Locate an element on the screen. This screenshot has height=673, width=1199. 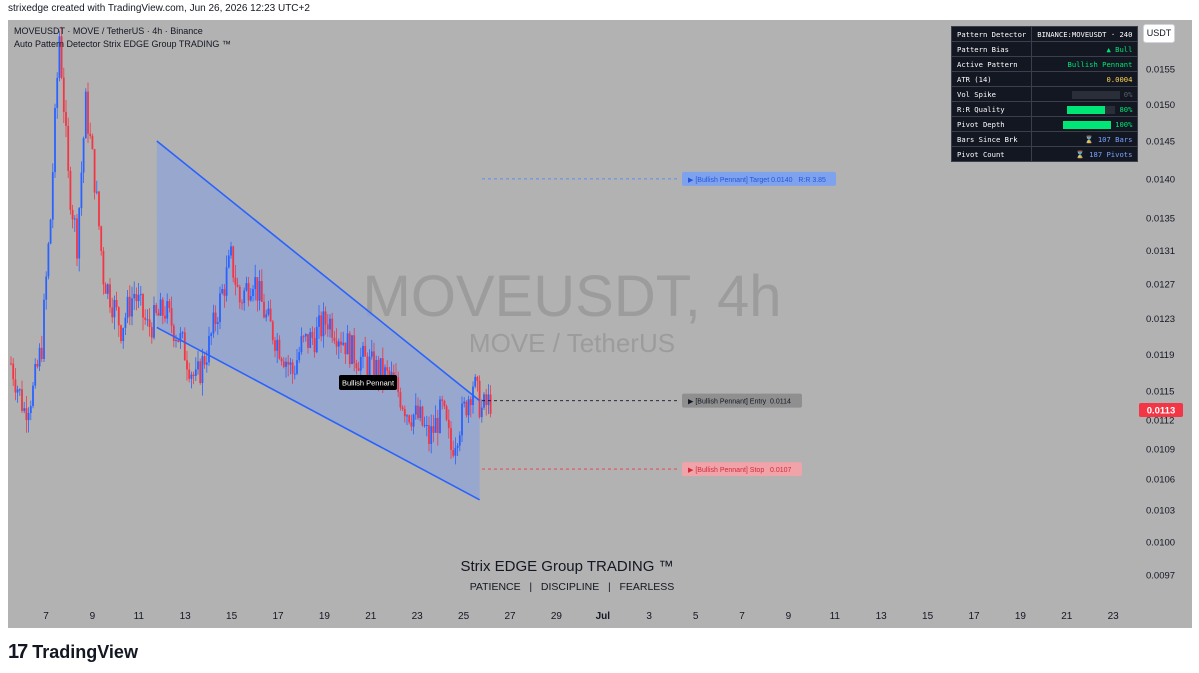
panel-row-value: ⌛ 107 Bars is located at coordinates (1108, 139).